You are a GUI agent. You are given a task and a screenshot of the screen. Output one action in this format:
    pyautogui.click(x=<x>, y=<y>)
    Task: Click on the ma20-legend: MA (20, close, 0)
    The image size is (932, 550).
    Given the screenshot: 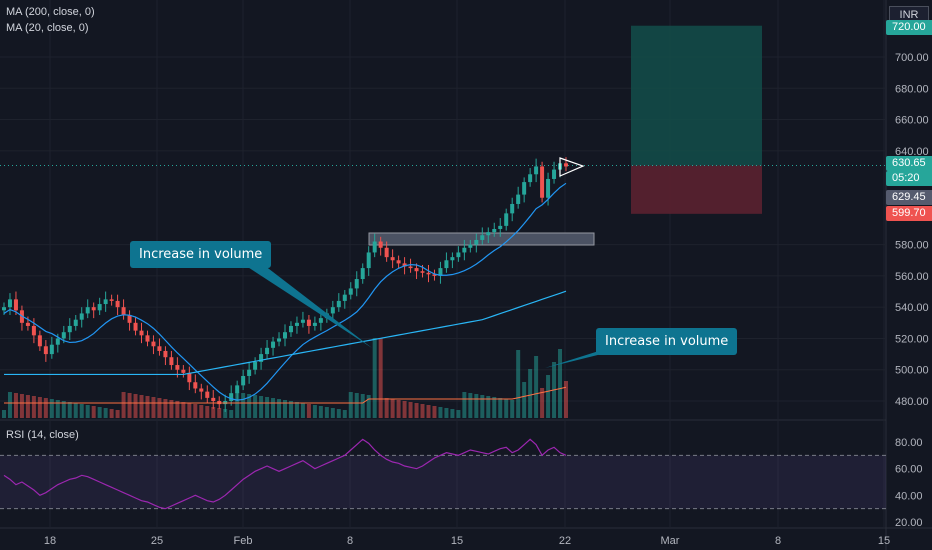 What is the action you would take?
    pyautogui.click(x=47, y=28)
    